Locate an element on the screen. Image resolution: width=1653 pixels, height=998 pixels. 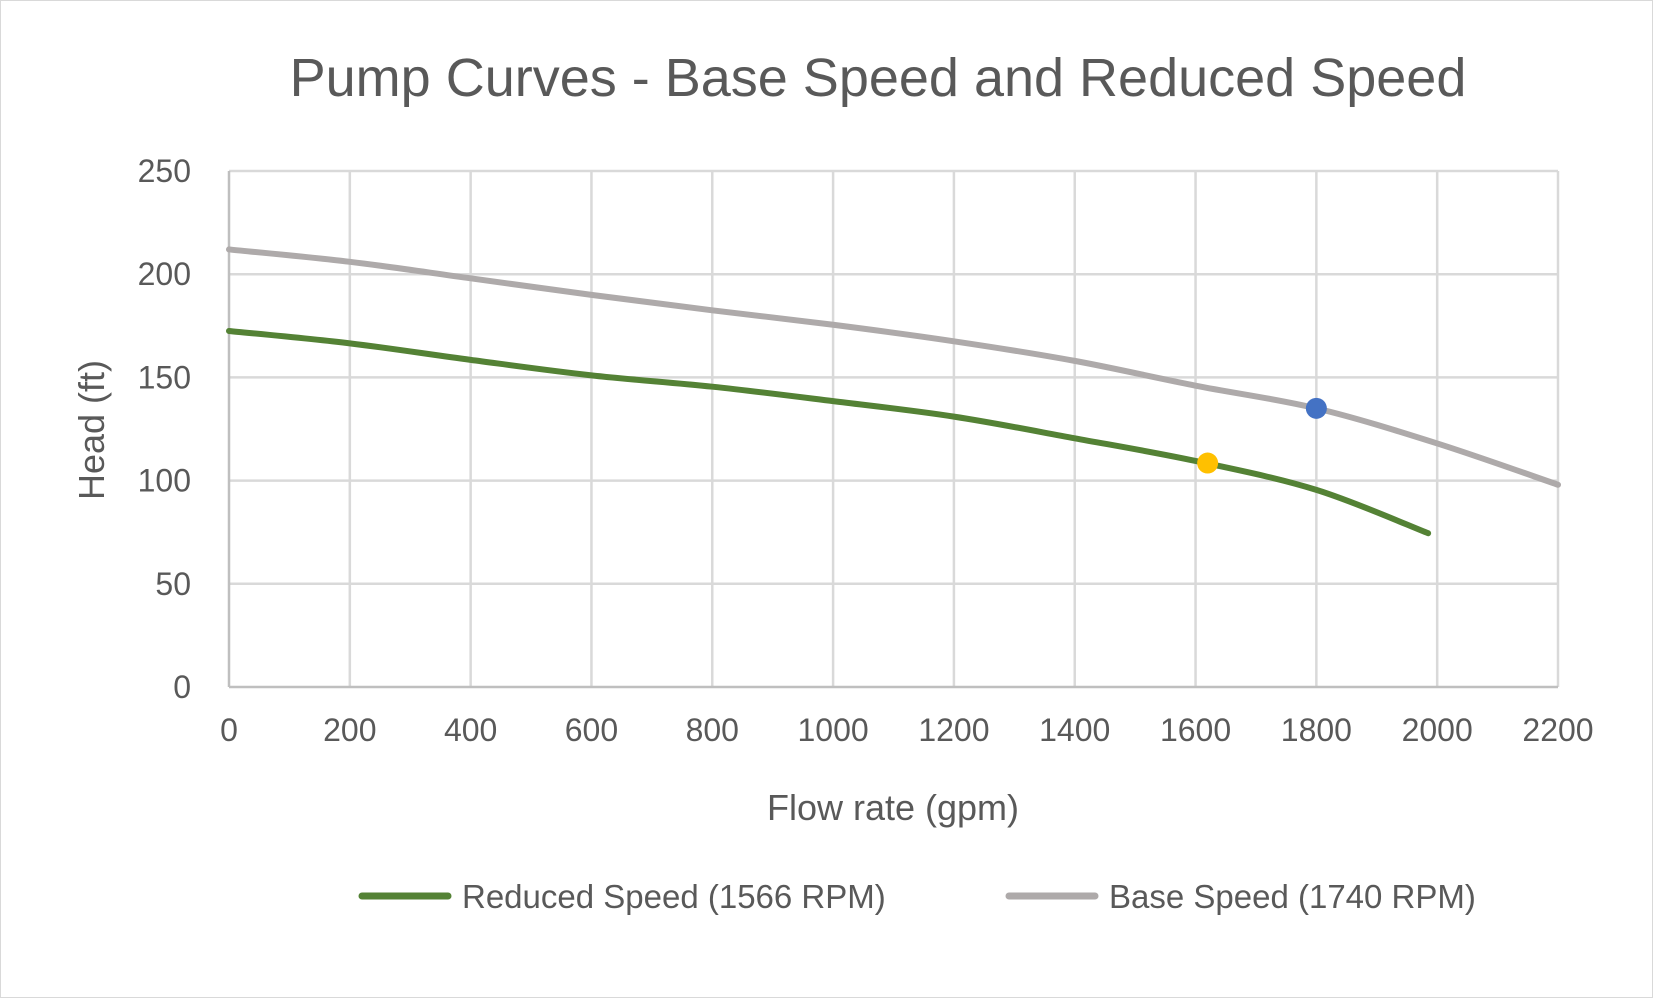
operating-points is located at coordinates (1262, 435).